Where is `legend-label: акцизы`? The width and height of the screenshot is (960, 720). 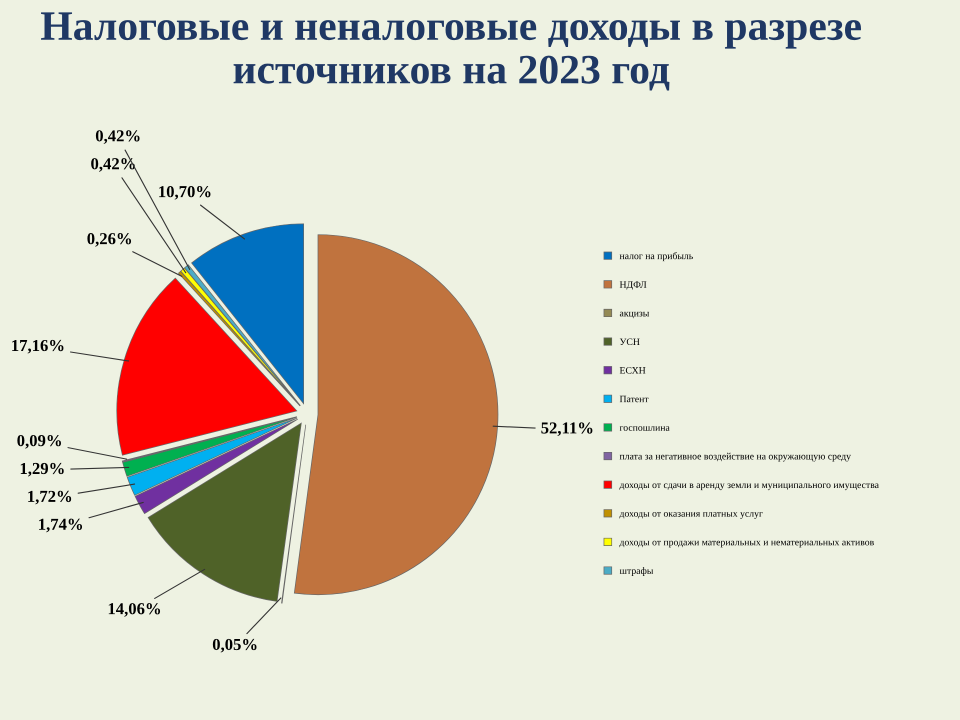 legend-label: акцизы is located at coordinates (635, 315).